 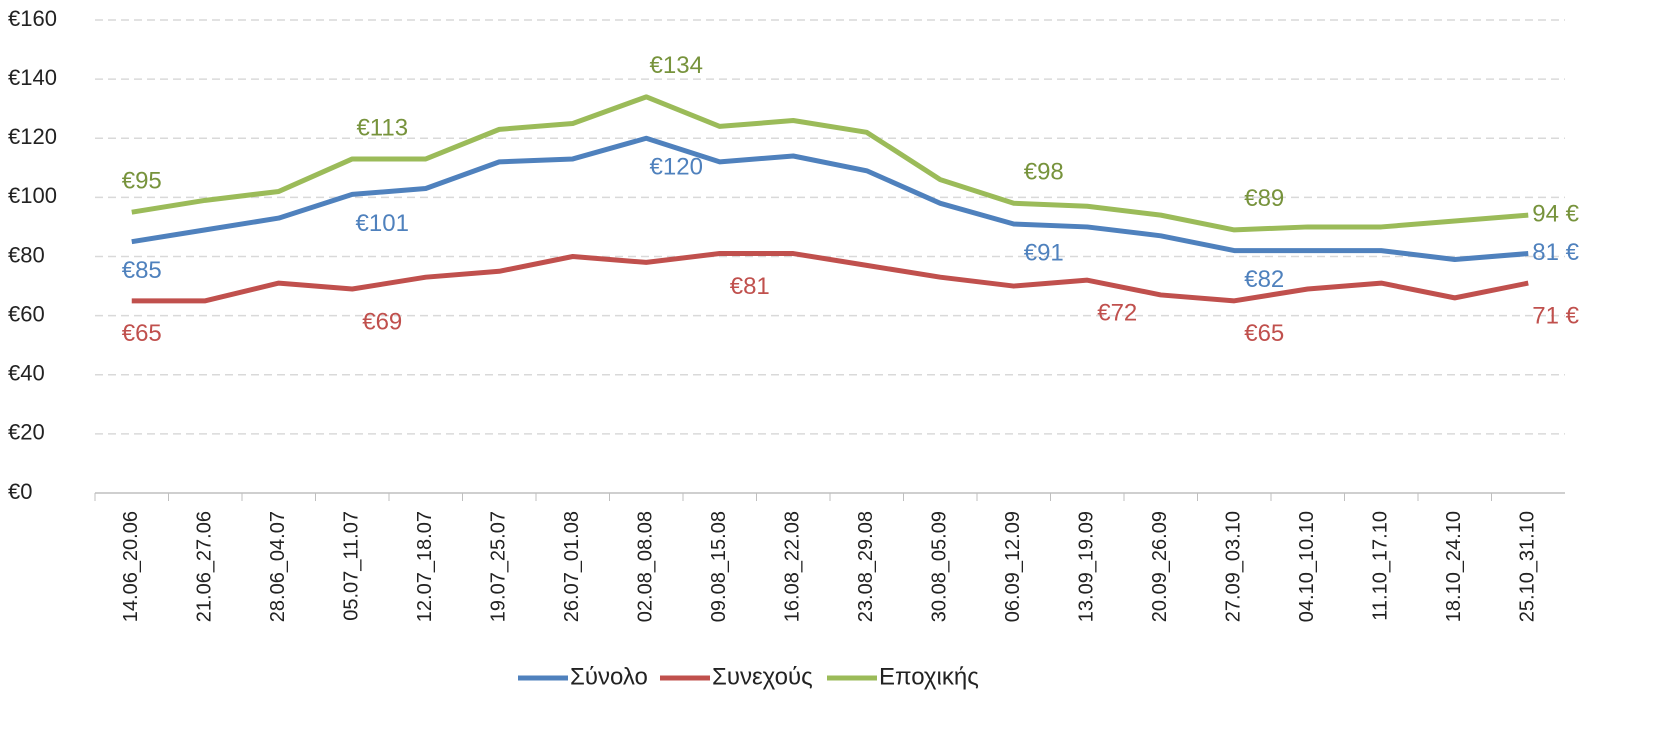 I want to click on y-tick-label: €120, so click(x=32, y=136).